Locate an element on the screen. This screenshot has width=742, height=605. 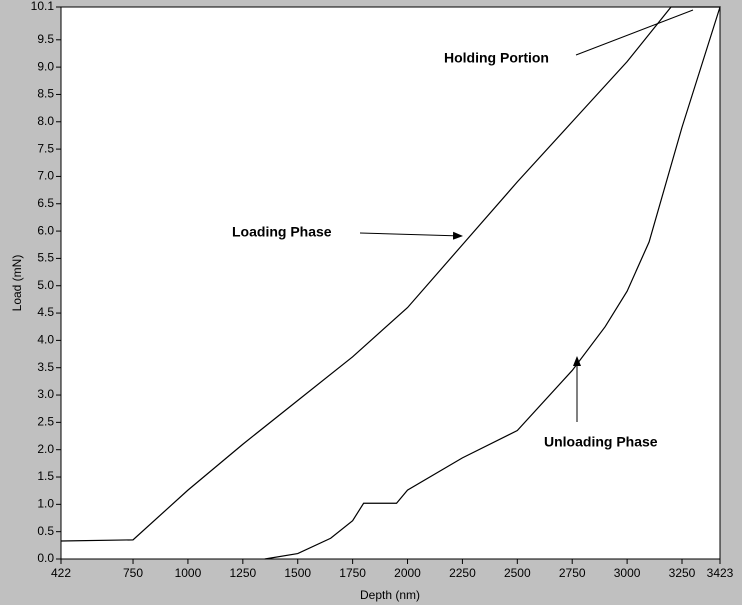
y-tick-label: 2.0 is located at coordinates (45, 449).